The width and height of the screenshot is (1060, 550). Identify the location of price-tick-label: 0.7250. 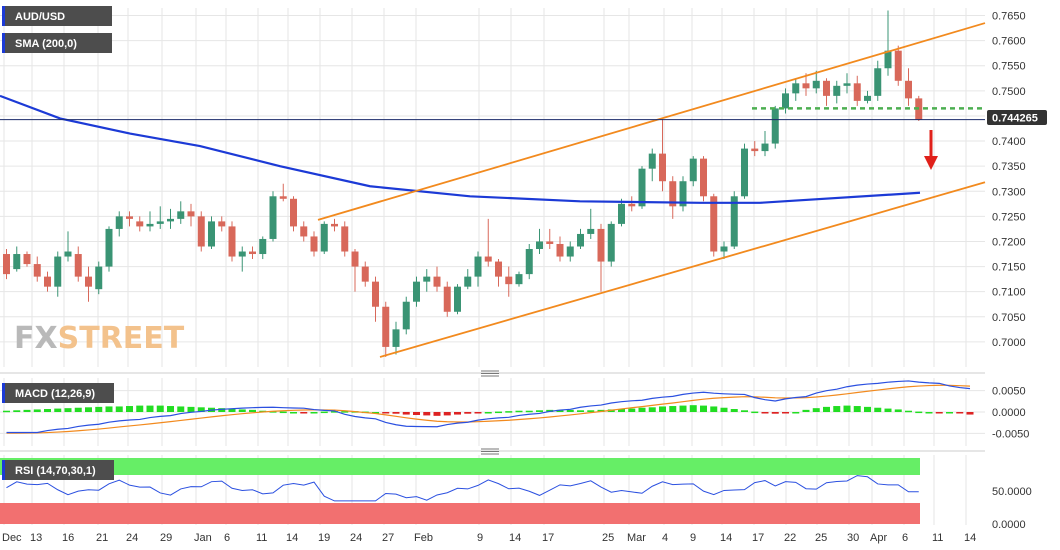
(1009, 217).